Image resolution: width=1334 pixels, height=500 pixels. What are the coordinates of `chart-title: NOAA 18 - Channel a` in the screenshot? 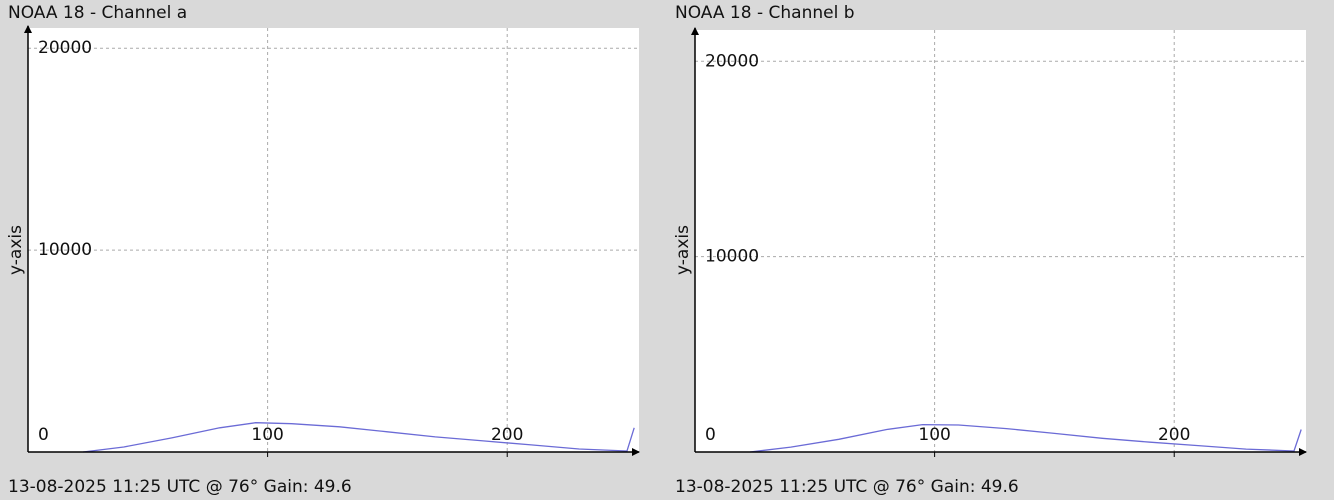 It's located at (97, 13).